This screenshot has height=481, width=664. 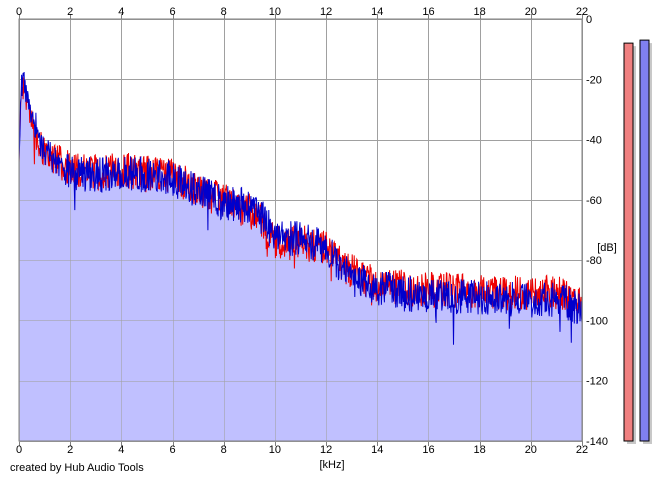 I want to click on x-tick-label-bottom-22: 22, so click(x=582, y=450).